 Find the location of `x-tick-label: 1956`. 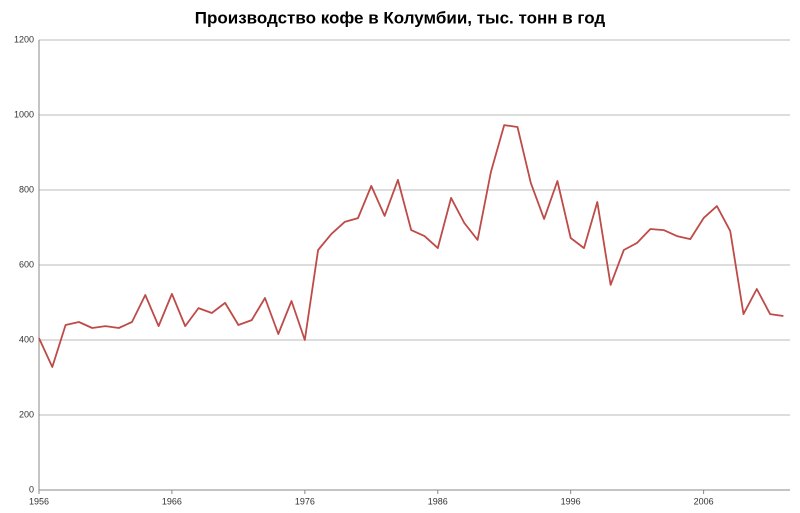

x-tick-label: 1956 is located at coordinates (39, 501).